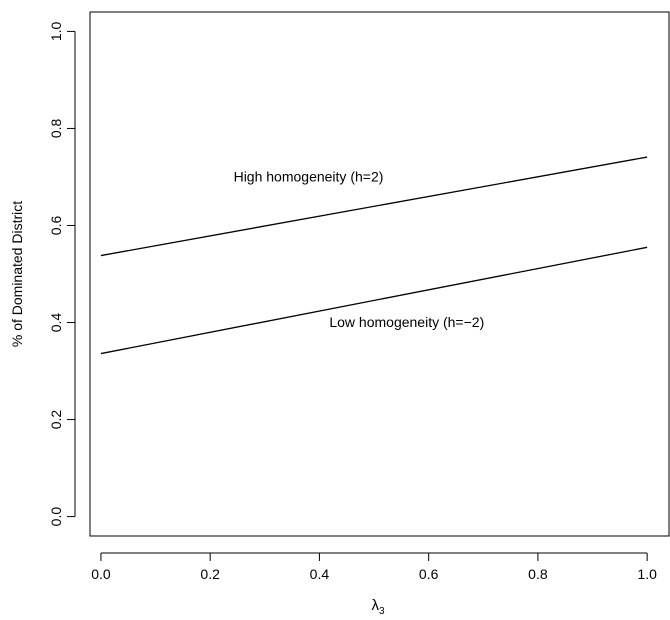 This screenshot has width=670, height=620. Describe the element at coordinates (56, 129) in the screenshot. I see `y-tick-label: 0.8` at that location.